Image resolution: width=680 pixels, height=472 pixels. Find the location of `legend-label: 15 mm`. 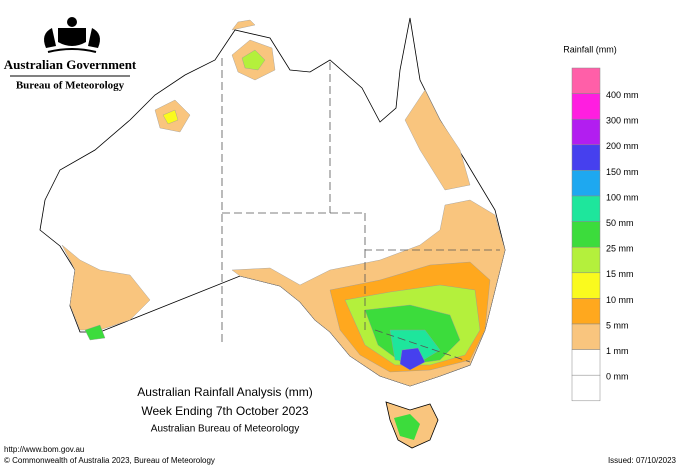

legend-label: 15 mm is located at coordinates (620, 274).